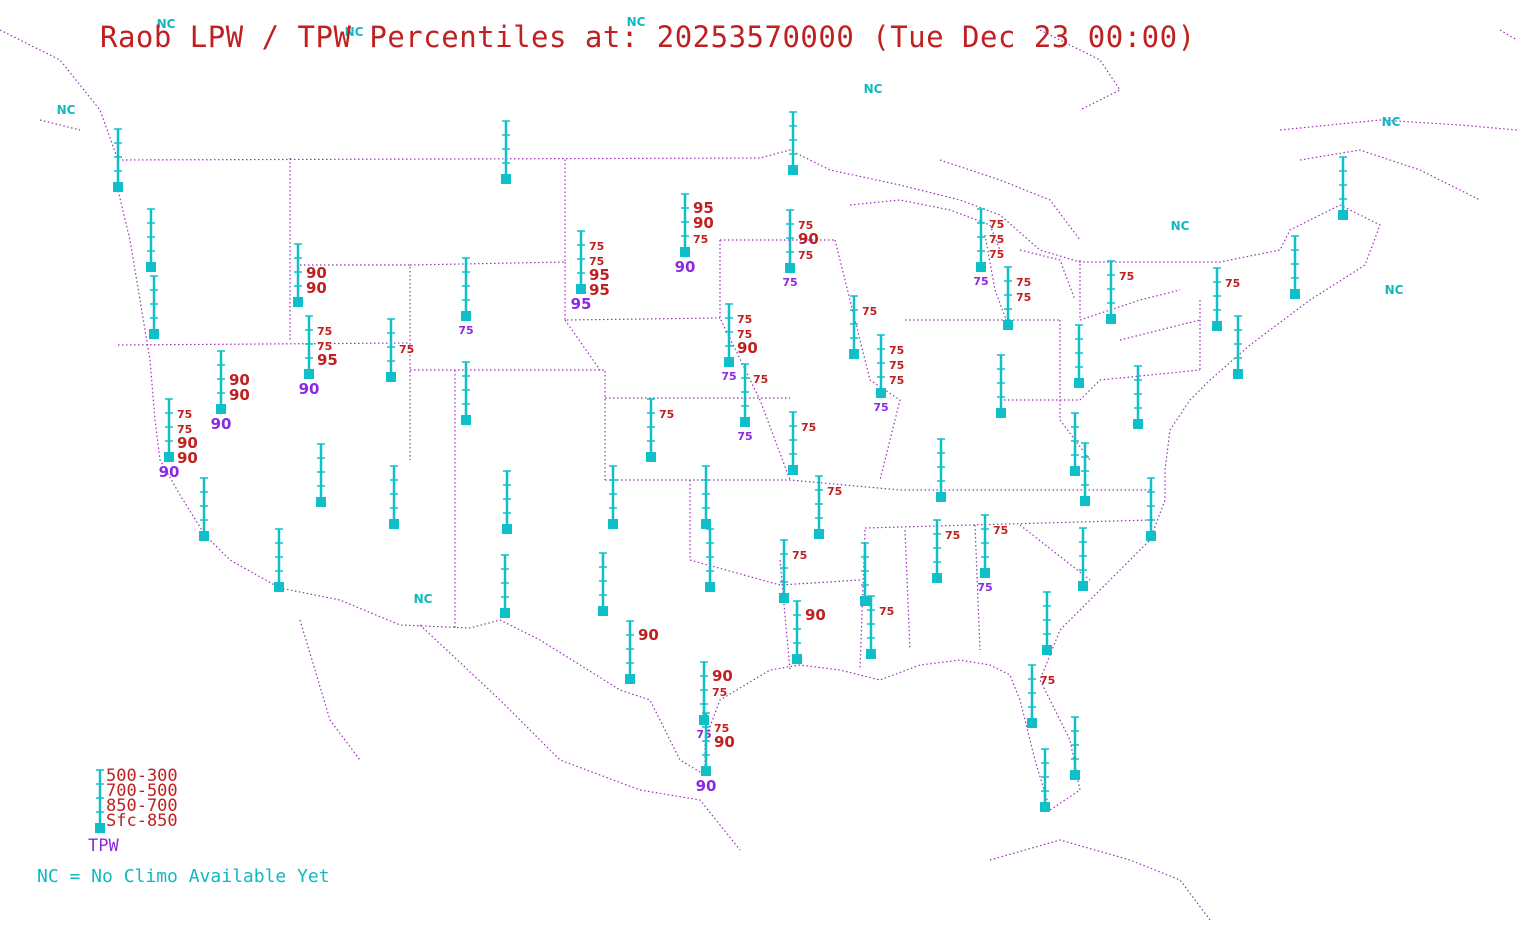  Describe the element at coordinates (880, 627) in the screenshot. I see `station-jackson: 75` at that location.